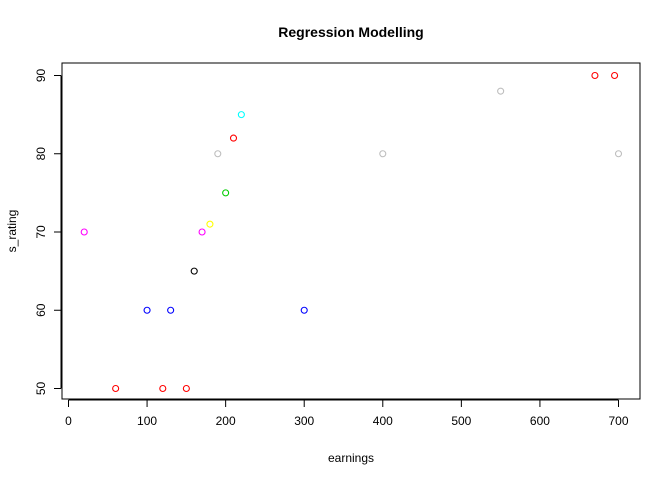 The width and height of the screenshot is (672, 480). What do you see at coordinates (41, 76) in the screenshot?
I see `y-tick-label: 90` at bounding box center [41, 76].